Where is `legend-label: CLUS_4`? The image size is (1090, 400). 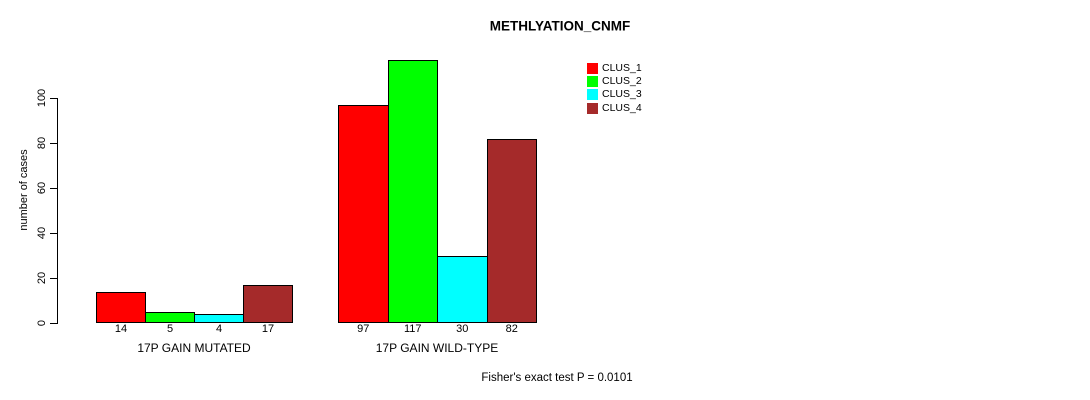
legend-label: CLUS_4 is located at coordinates (622, 107).